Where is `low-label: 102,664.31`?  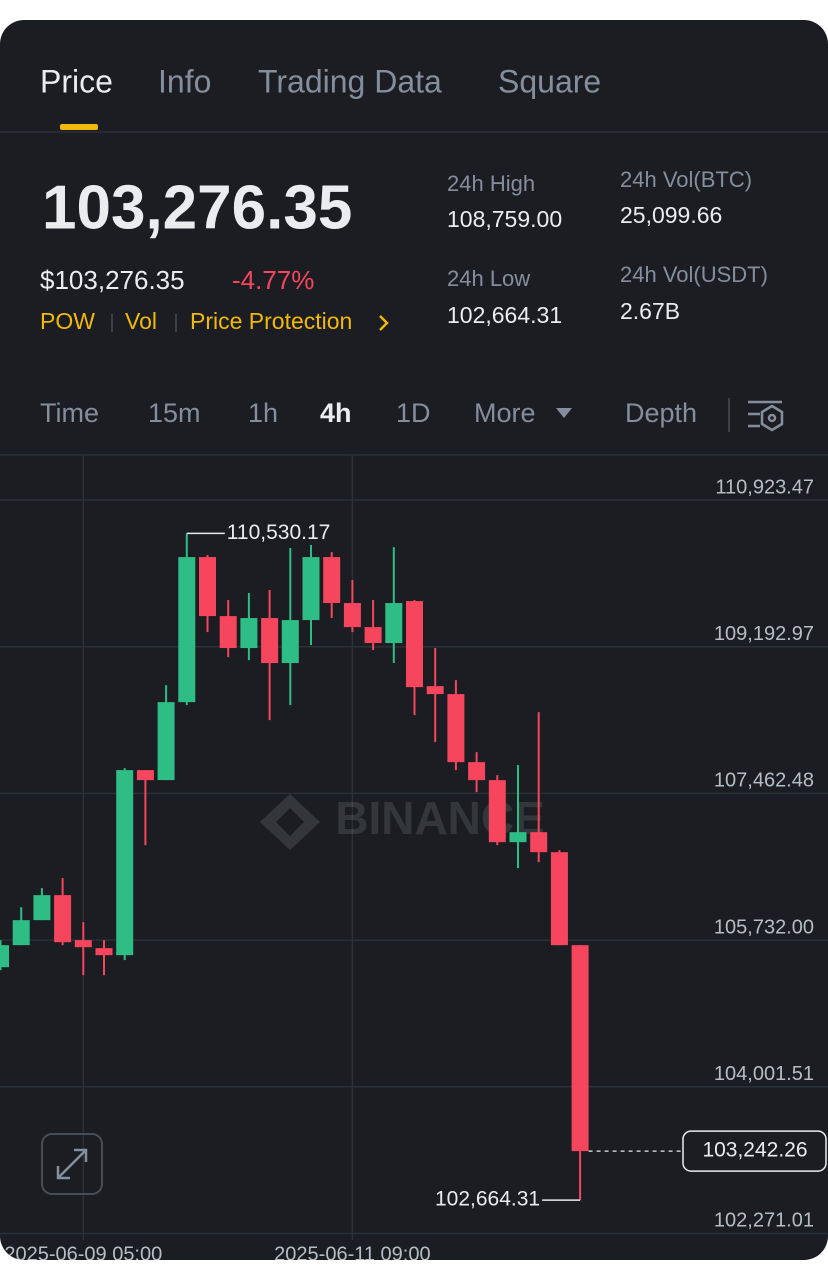
low-label: 102,664.31 is located at coordinates (487, 1199).